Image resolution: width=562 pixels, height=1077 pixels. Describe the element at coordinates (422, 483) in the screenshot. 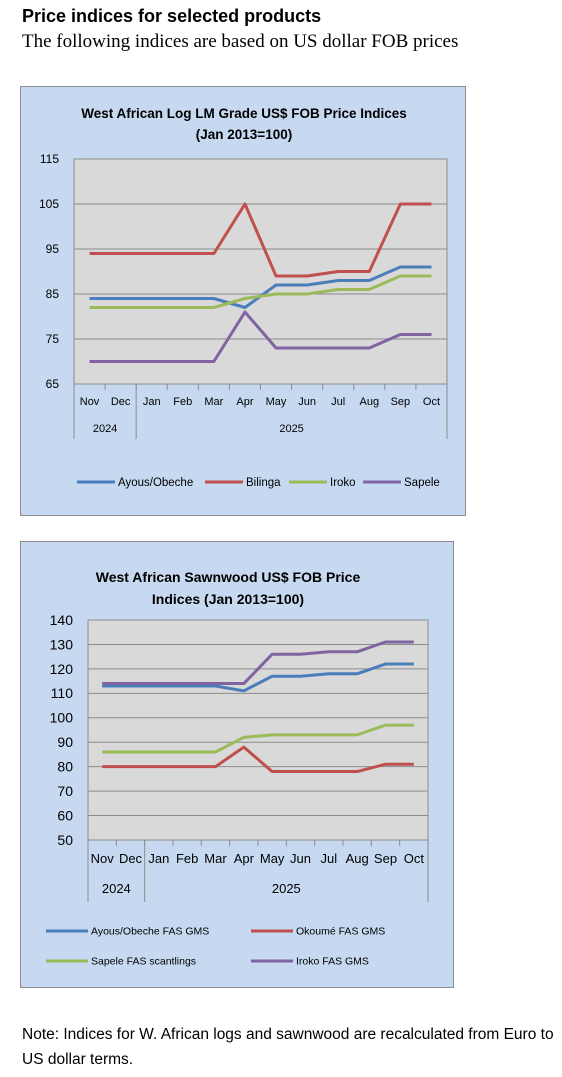

I see `legend-label: Sapele` at that location.